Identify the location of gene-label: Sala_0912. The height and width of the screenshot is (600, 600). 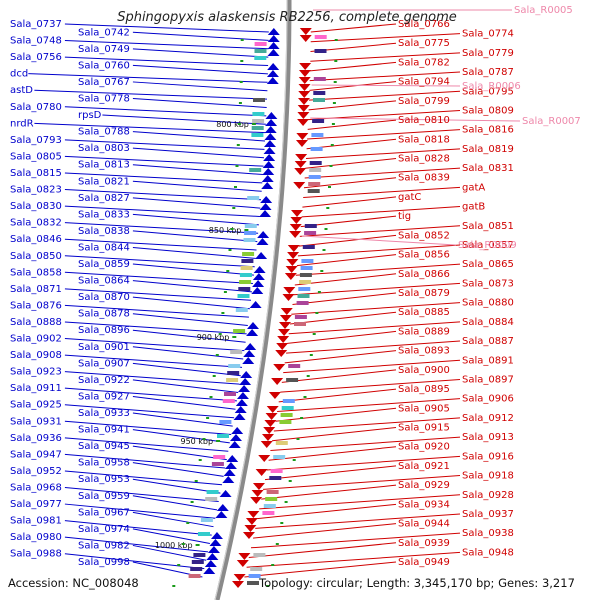
(488, 418).